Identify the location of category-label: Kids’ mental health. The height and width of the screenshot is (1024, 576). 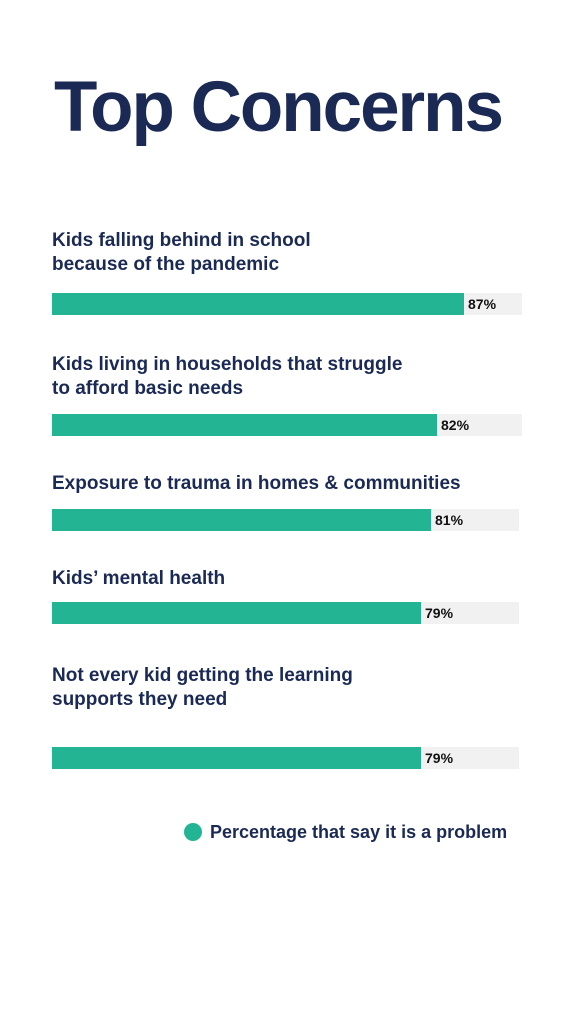
(139, 578).